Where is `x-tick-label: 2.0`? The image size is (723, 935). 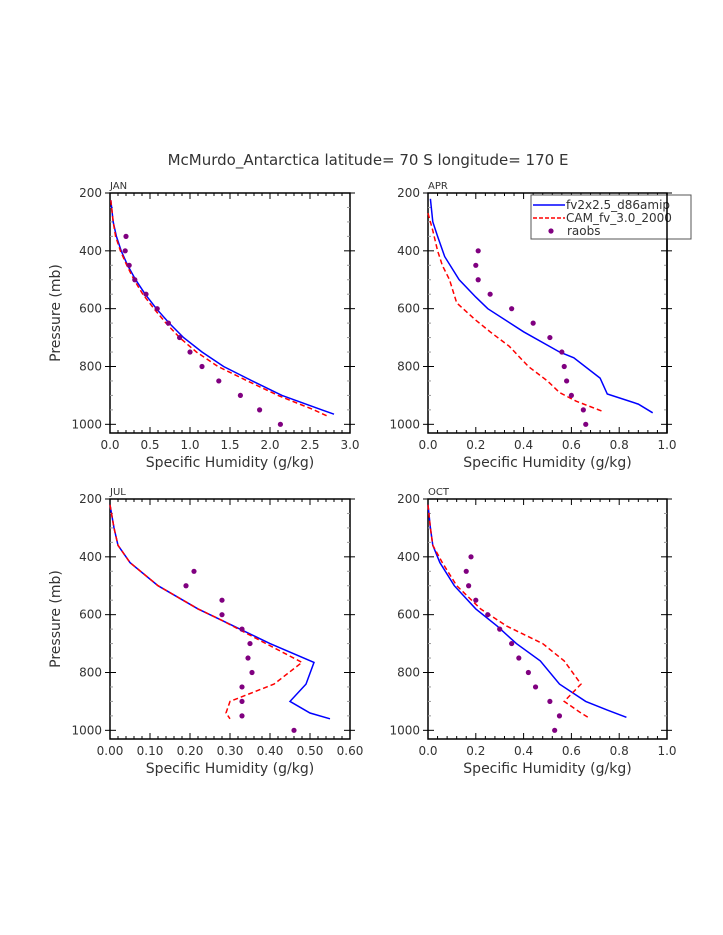 x-tick-label: 2.0 is located at coordinates (269, 445).